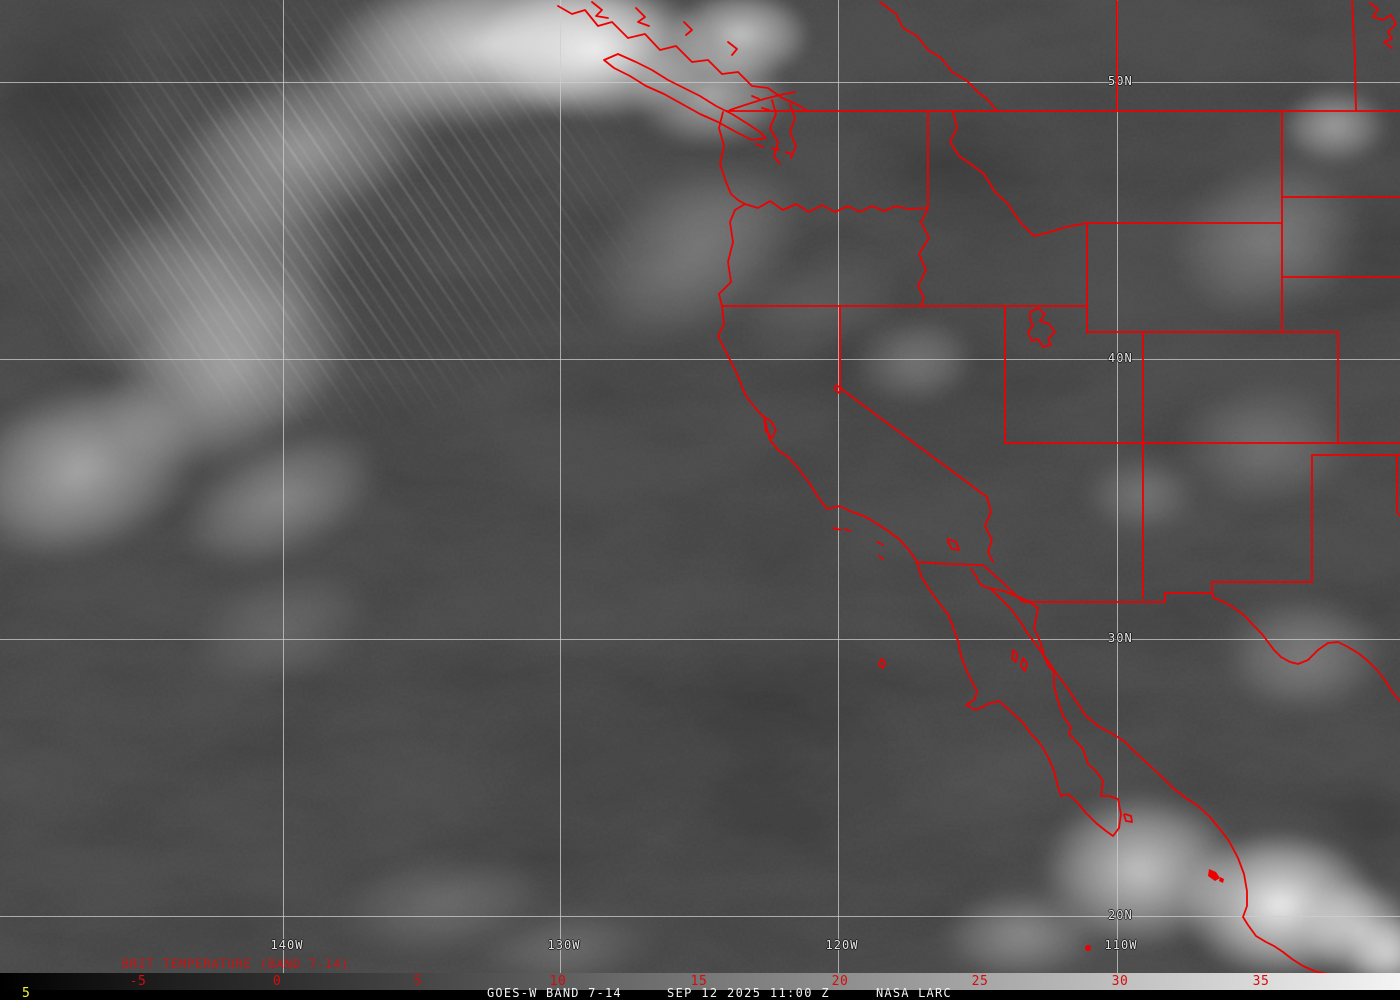 This screenshot has width=1400, height=1000. What do you see at coordinates (236, 964) in the screenshot?
I see `product-label: BRIT TEMPERATURE (BAND 7-14)` at bounding box center [236, 964].